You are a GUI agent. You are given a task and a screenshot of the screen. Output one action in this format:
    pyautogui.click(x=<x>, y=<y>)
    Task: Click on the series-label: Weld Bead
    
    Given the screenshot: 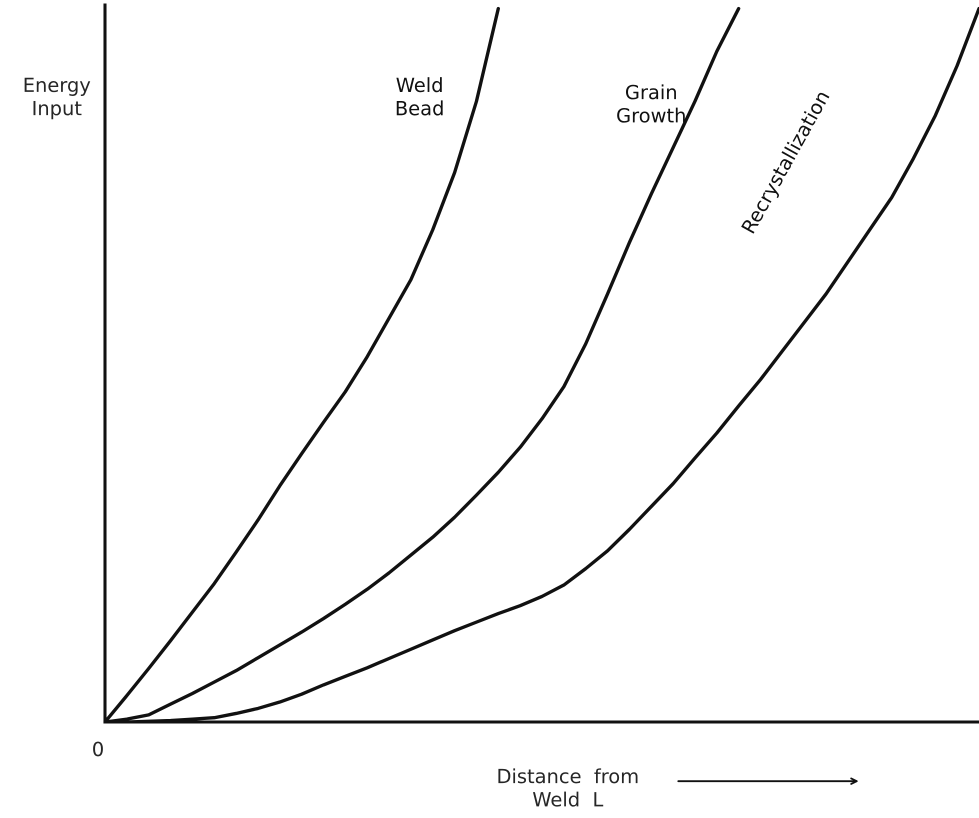 What is the action you would take?
    pyautogui.click(x=419, y=96)
    